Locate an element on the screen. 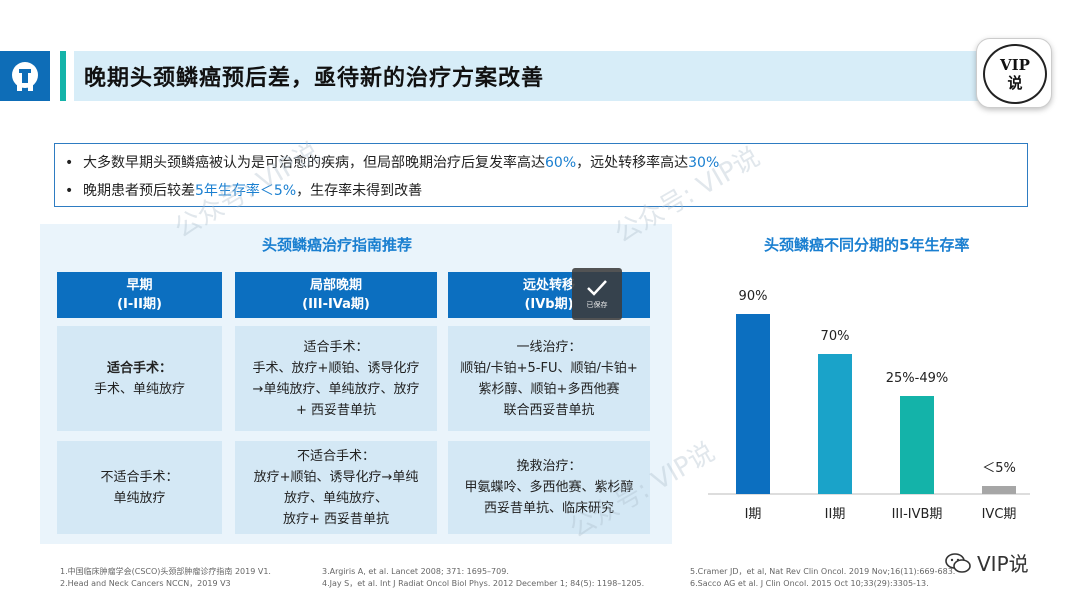  vip-badge-seal: VIP 说 is located at coordinates (1015, 74).